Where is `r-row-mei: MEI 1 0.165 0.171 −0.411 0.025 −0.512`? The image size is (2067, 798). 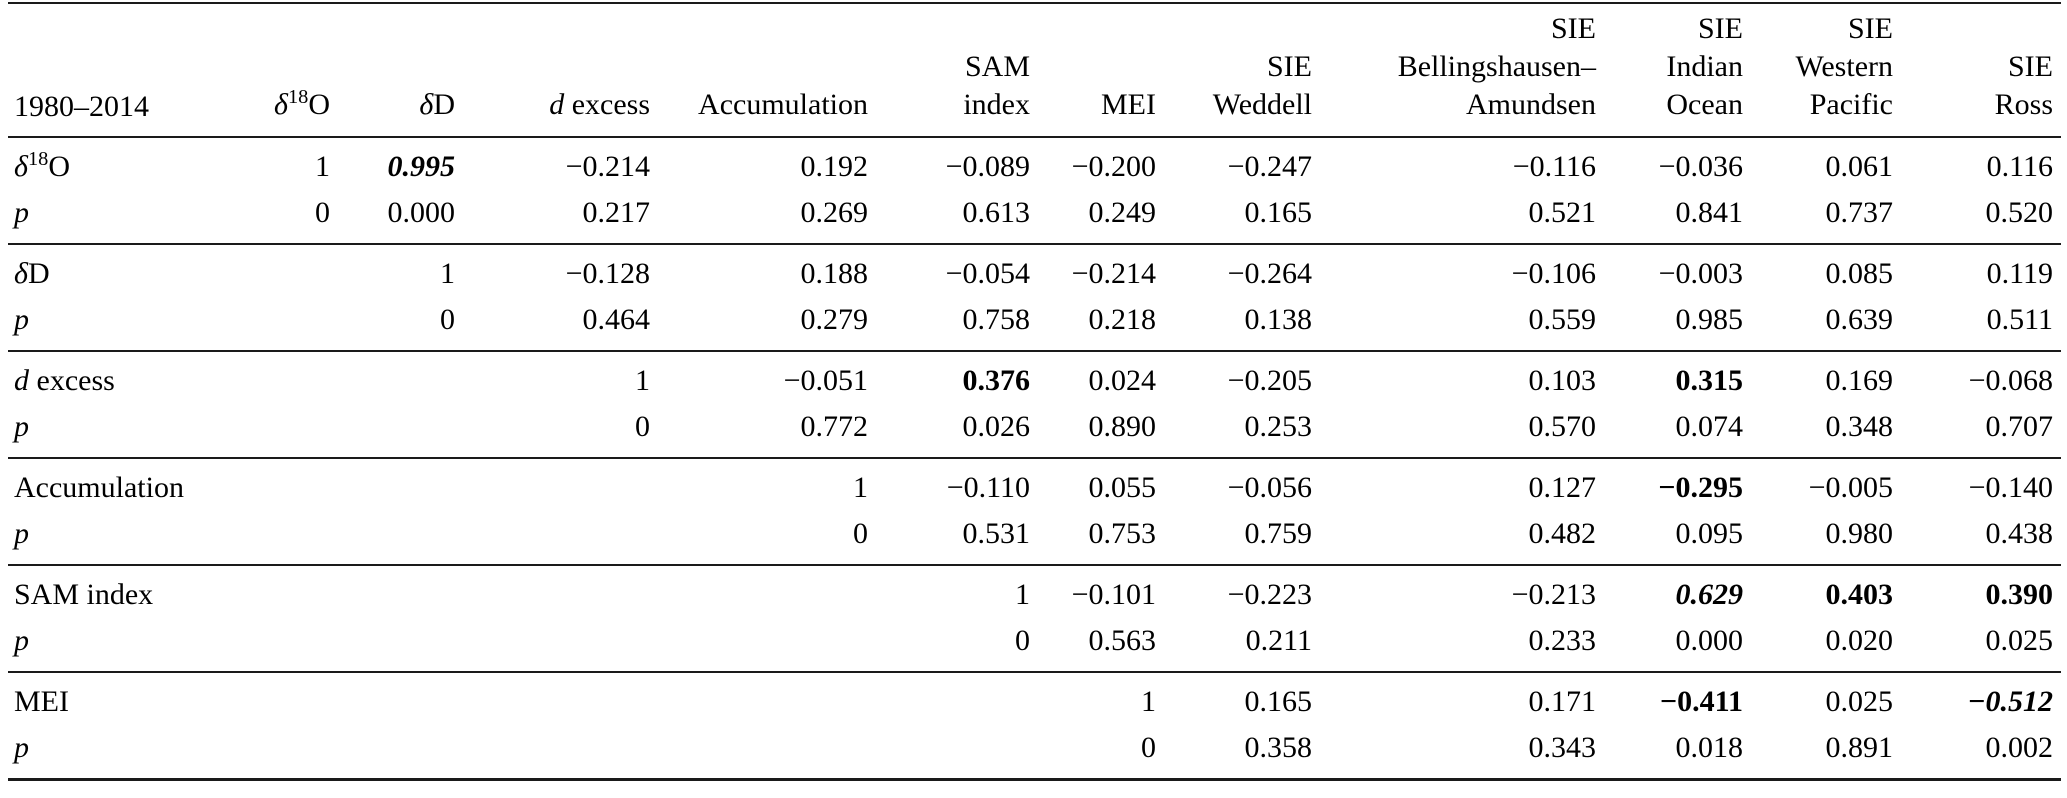 r-row-mei: MEI 1 0.165 0.171 −0.411 0.025 −0.512 is located at coordinates (1034, 698).